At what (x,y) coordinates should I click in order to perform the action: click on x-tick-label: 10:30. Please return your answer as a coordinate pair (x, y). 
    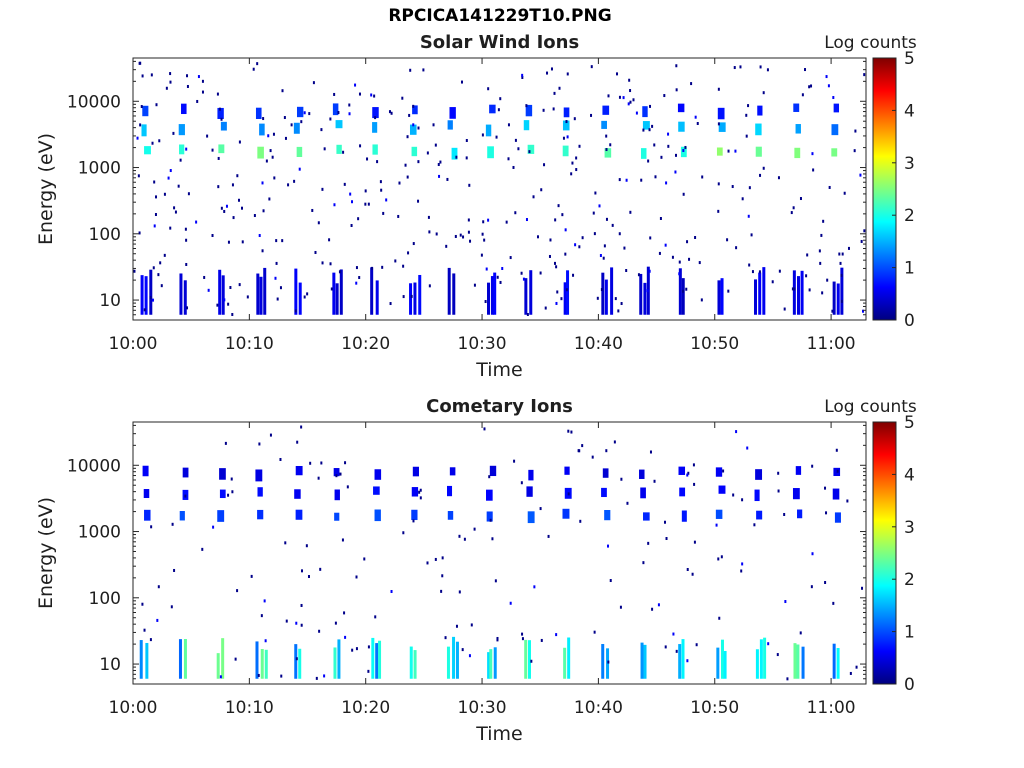
    Looking at the image, I should click on (482, 708).